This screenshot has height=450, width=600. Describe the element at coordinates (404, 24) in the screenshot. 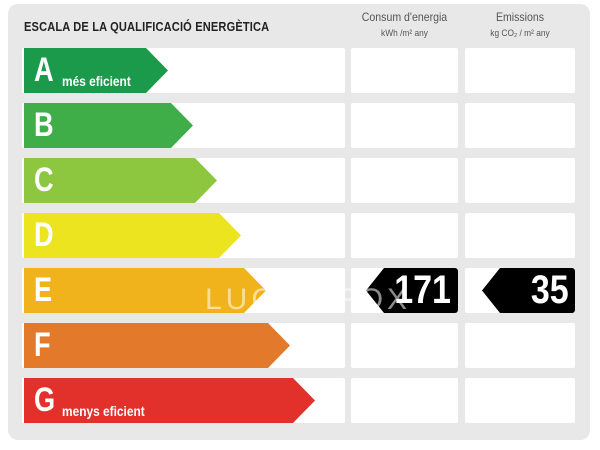

I see `energy-column-header: Consum d'energia kWh /m² any` at that location.